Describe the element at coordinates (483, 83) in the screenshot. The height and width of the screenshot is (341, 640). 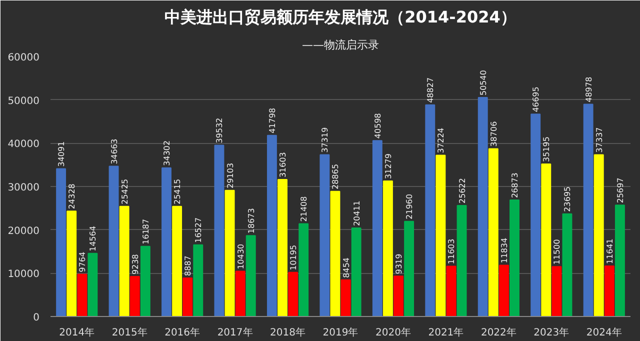
I see `data-label: 50540` at that location.